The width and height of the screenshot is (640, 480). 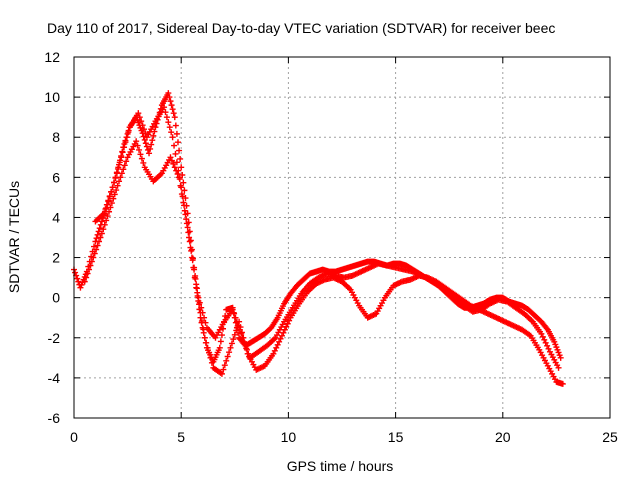 What do you see at coordinates (56, 137) in the screenshot?
I see `y-tick-label: 8` at bounding box center [56, 137].